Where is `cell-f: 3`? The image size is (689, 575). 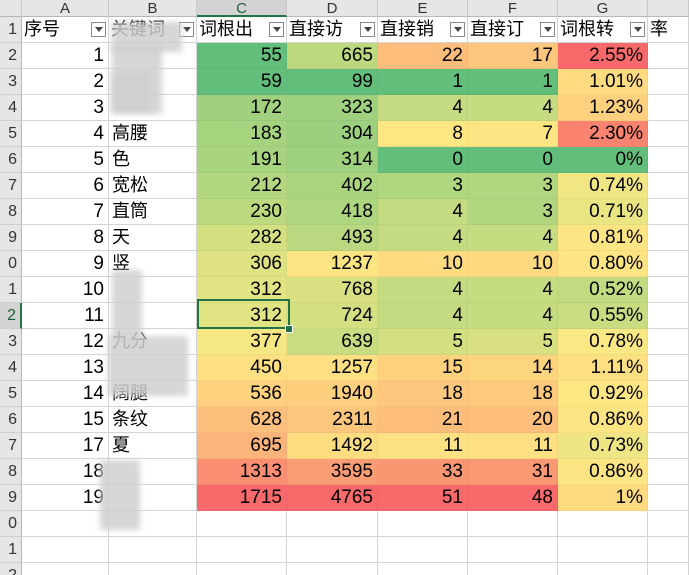
cell-f: 3 is located at coordinates (513, 212).